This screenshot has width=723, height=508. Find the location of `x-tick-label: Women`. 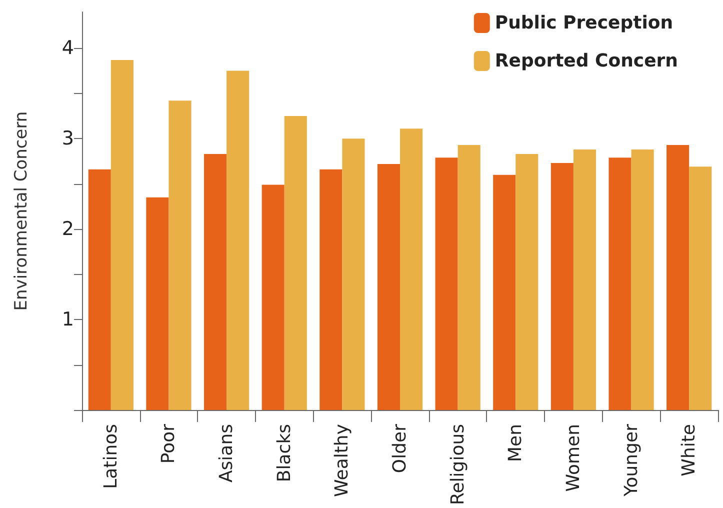

x-tick-label: Women is located at coordinates (573, 458).